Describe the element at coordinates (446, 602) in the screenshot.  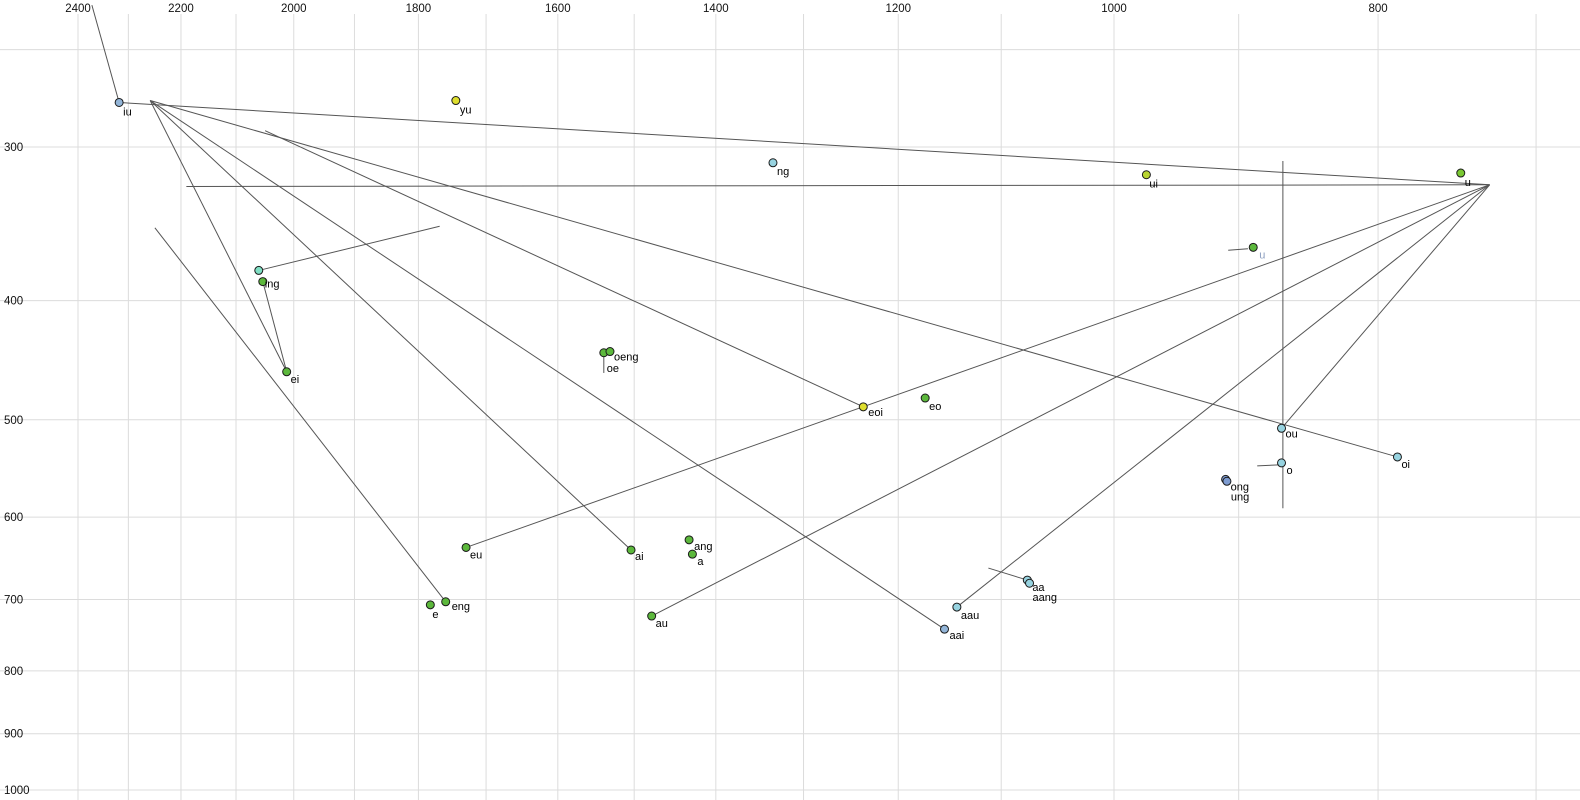
I see `data-point-eng` at that location.